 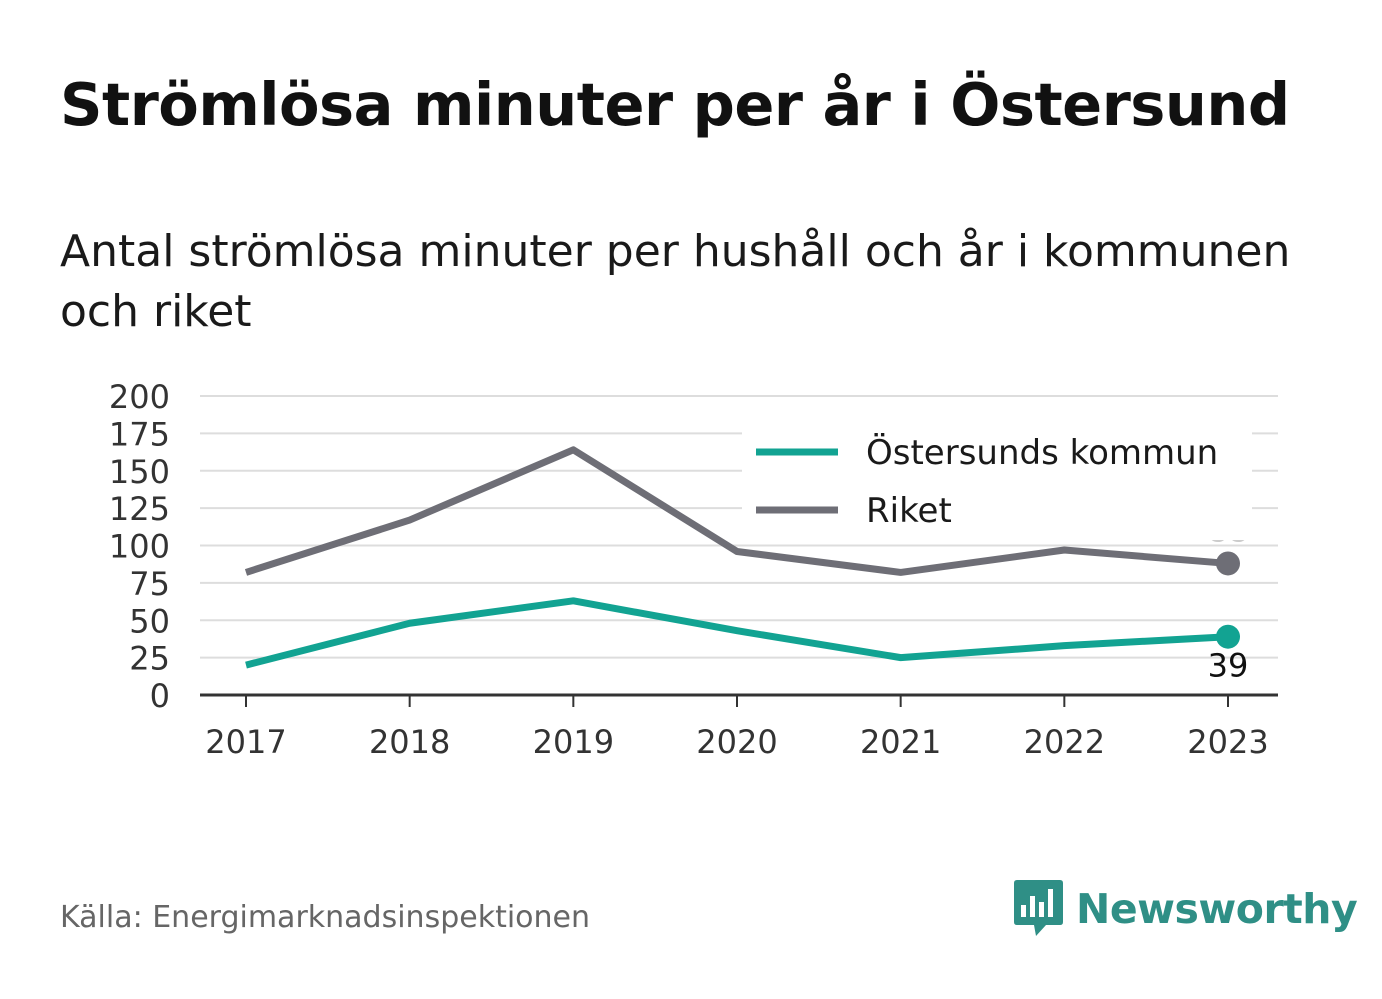 What do you see at coordinates (1042, 452) in the screenshot?
I see `legend-label: Östersunds kommun` at bounding box center [1042, 452].